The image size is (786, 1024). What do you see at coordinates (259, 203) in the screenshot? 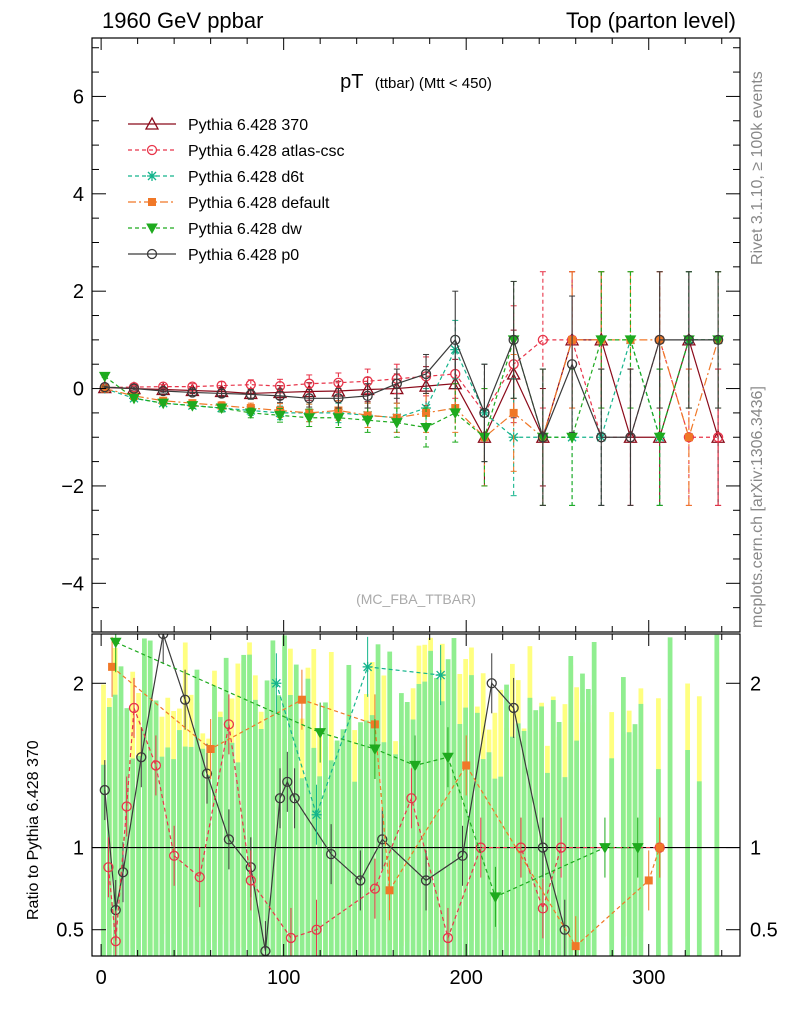
I see `legend-label: Pythia 6.428 default` at bounding box center [259, 203].